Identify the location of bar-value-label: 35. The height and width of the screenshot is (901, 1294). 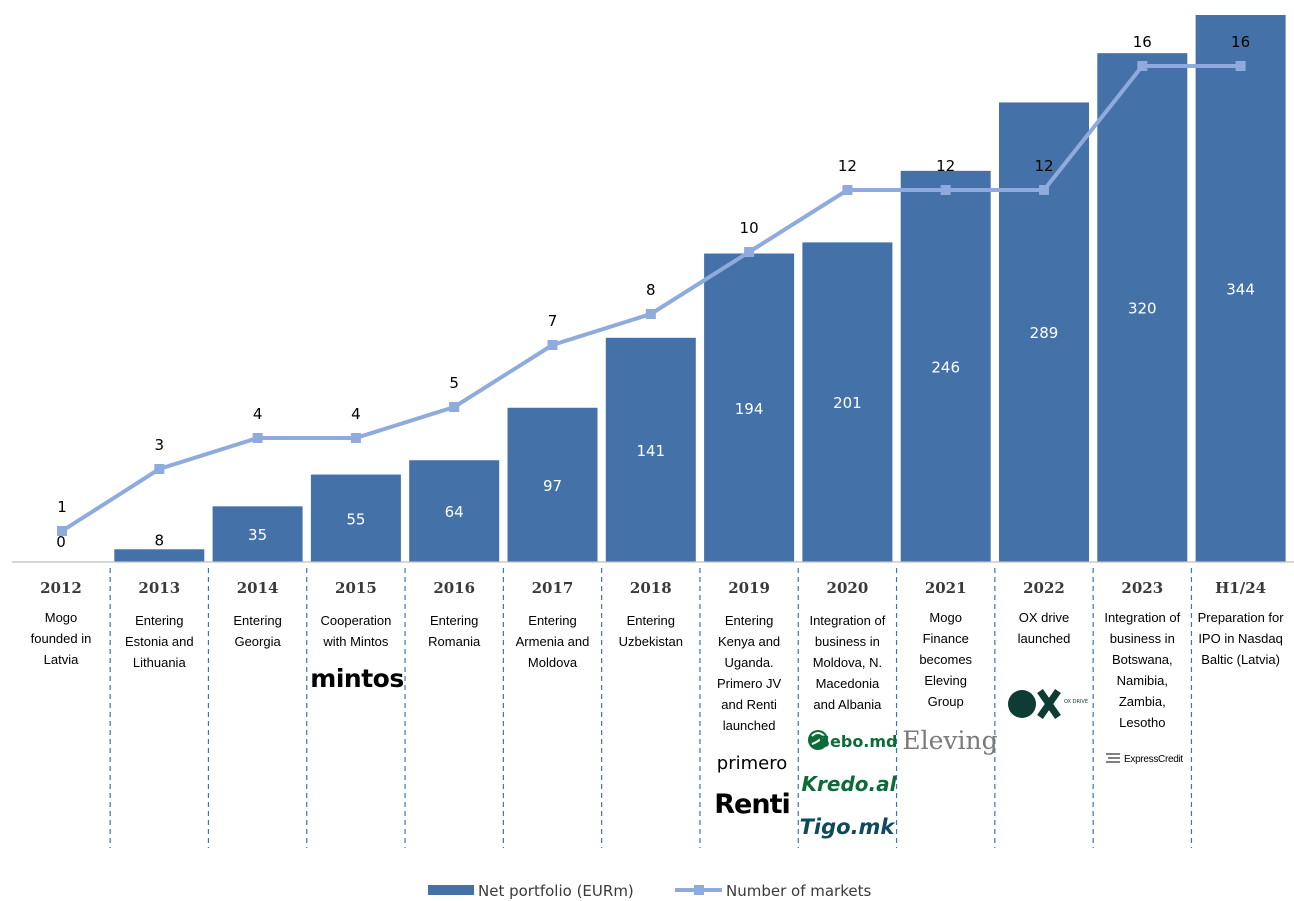
(257, 535).